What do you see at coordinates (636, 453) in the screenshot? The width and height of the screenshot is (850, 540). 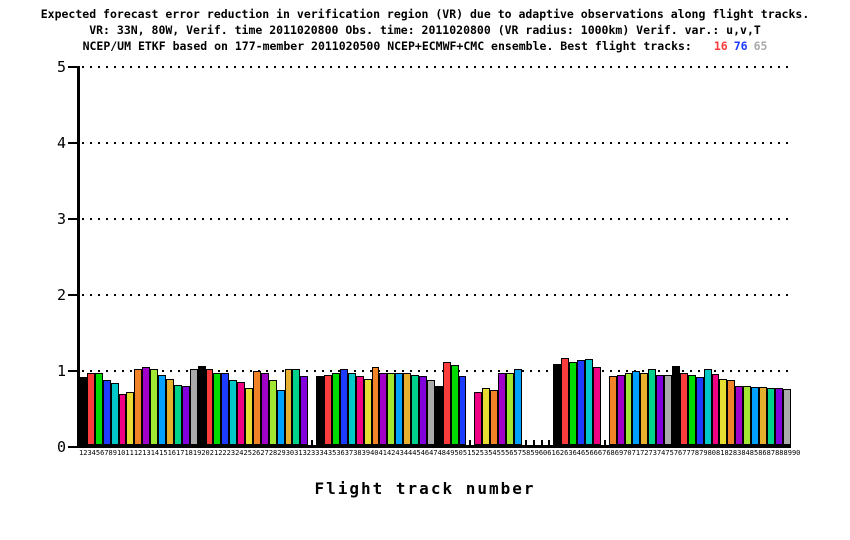 I see `x-tick-label-71: 71` at bounding box center [636, 453].